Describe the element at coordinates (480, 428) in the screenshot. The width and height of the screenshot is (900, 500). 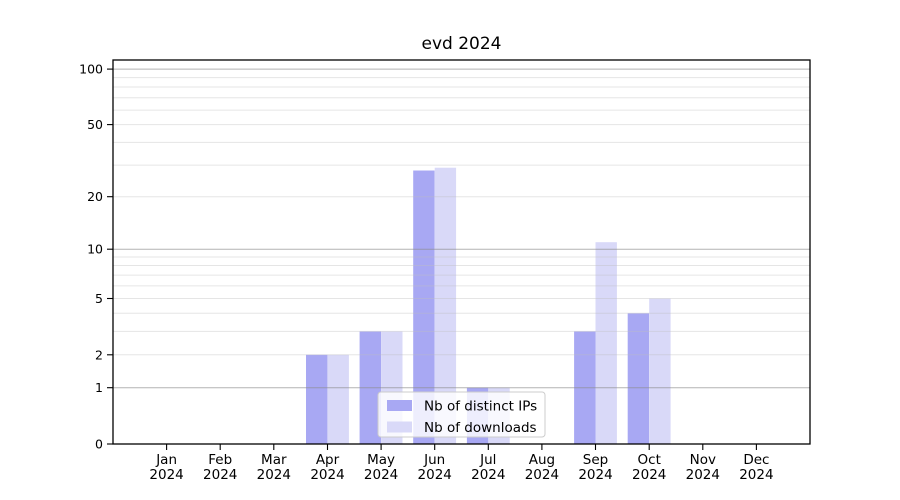
I see `legend-label-downloads: Nb of downloads` at that location.